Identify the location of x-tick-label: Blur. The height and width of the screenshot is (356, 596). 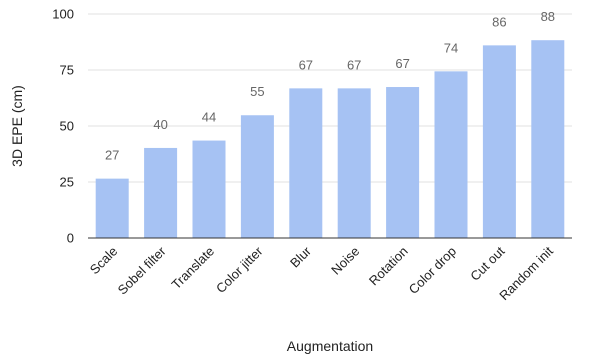
(300, 256).